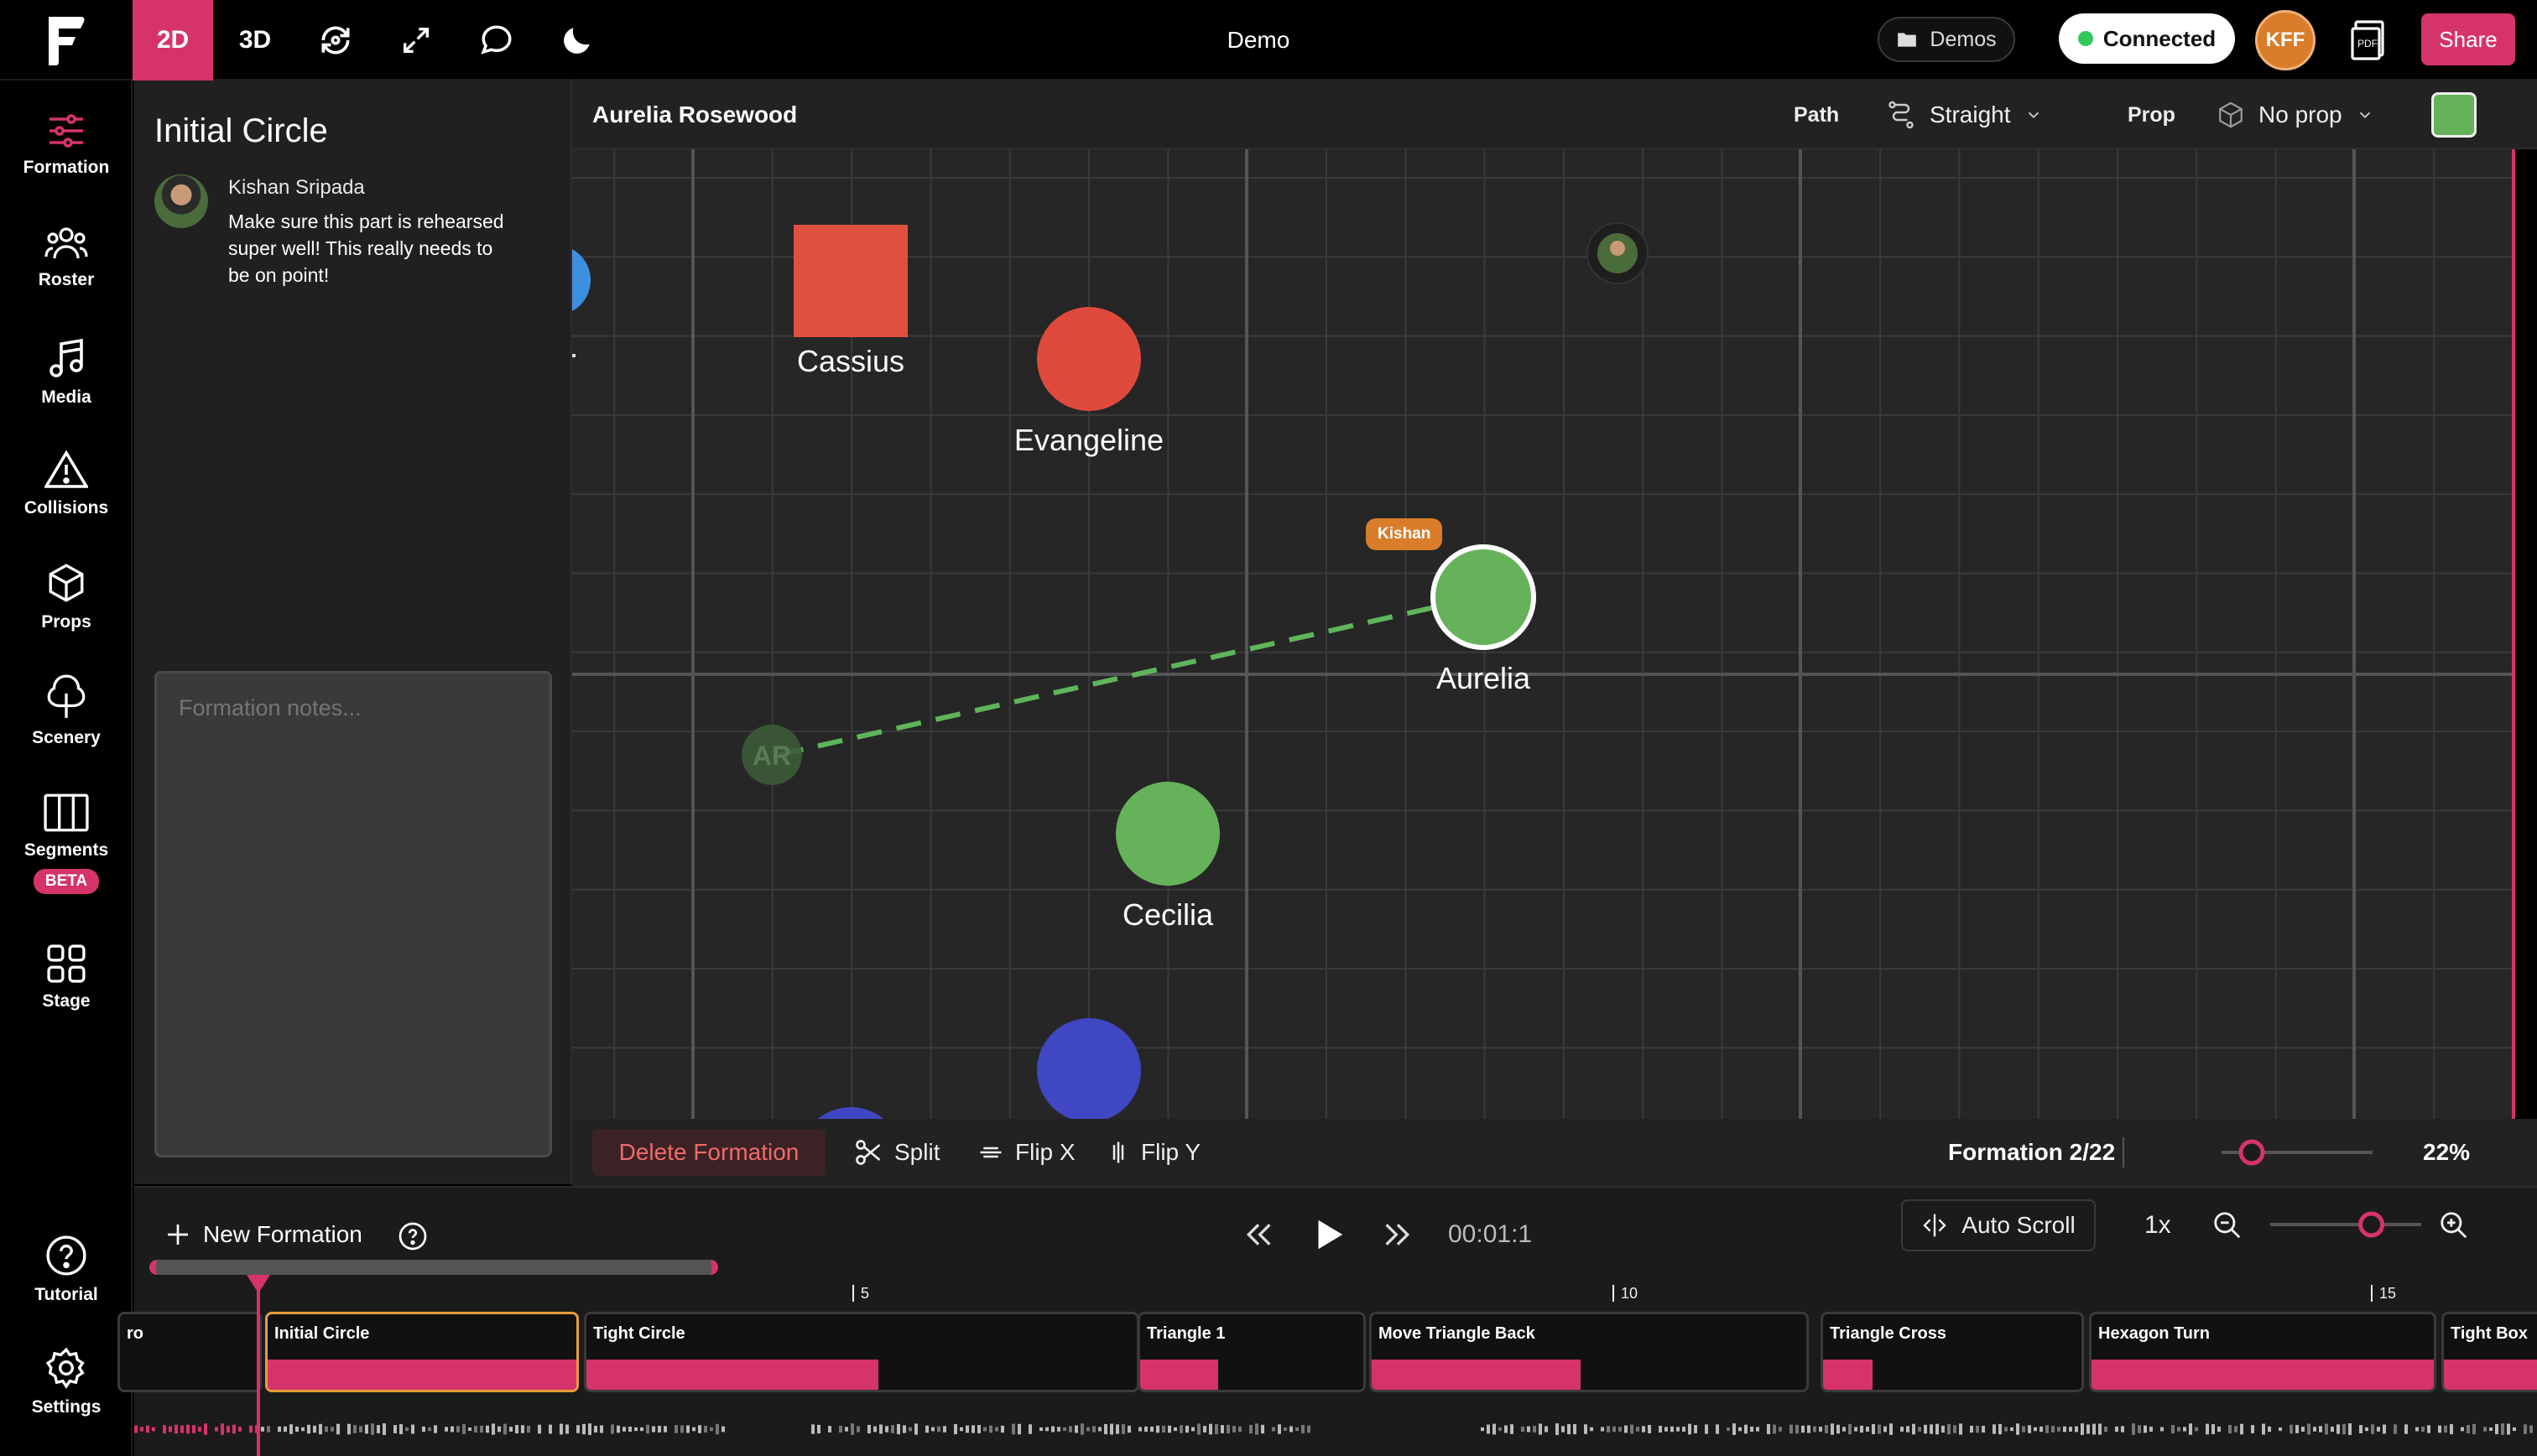 The width and height of the screenshot is (2537, 1456). Describe the element at coordinates (66, 1407) in the screenshot. I see `sidebar-item-label: Settings` at that location.